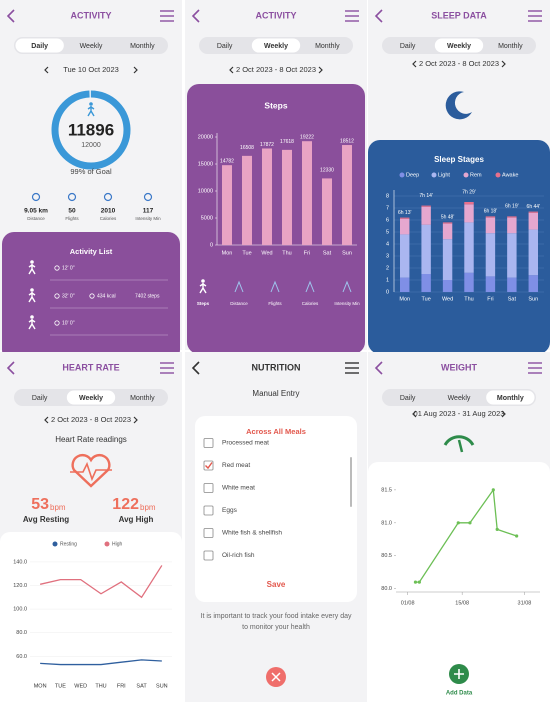 The width and height of the screenshot is (550, 703). I want to click on pulse-icon, so click(91, 471).